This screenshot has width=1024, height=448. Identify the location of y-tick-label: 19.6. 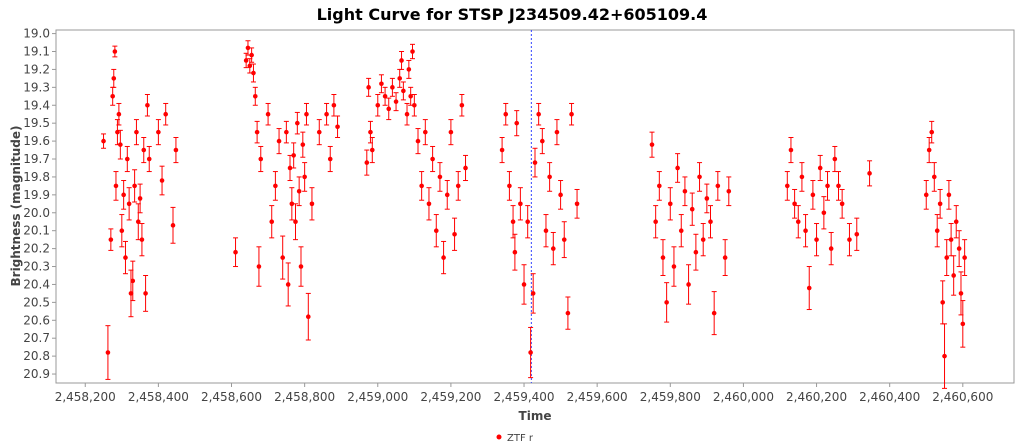
(36, 141).